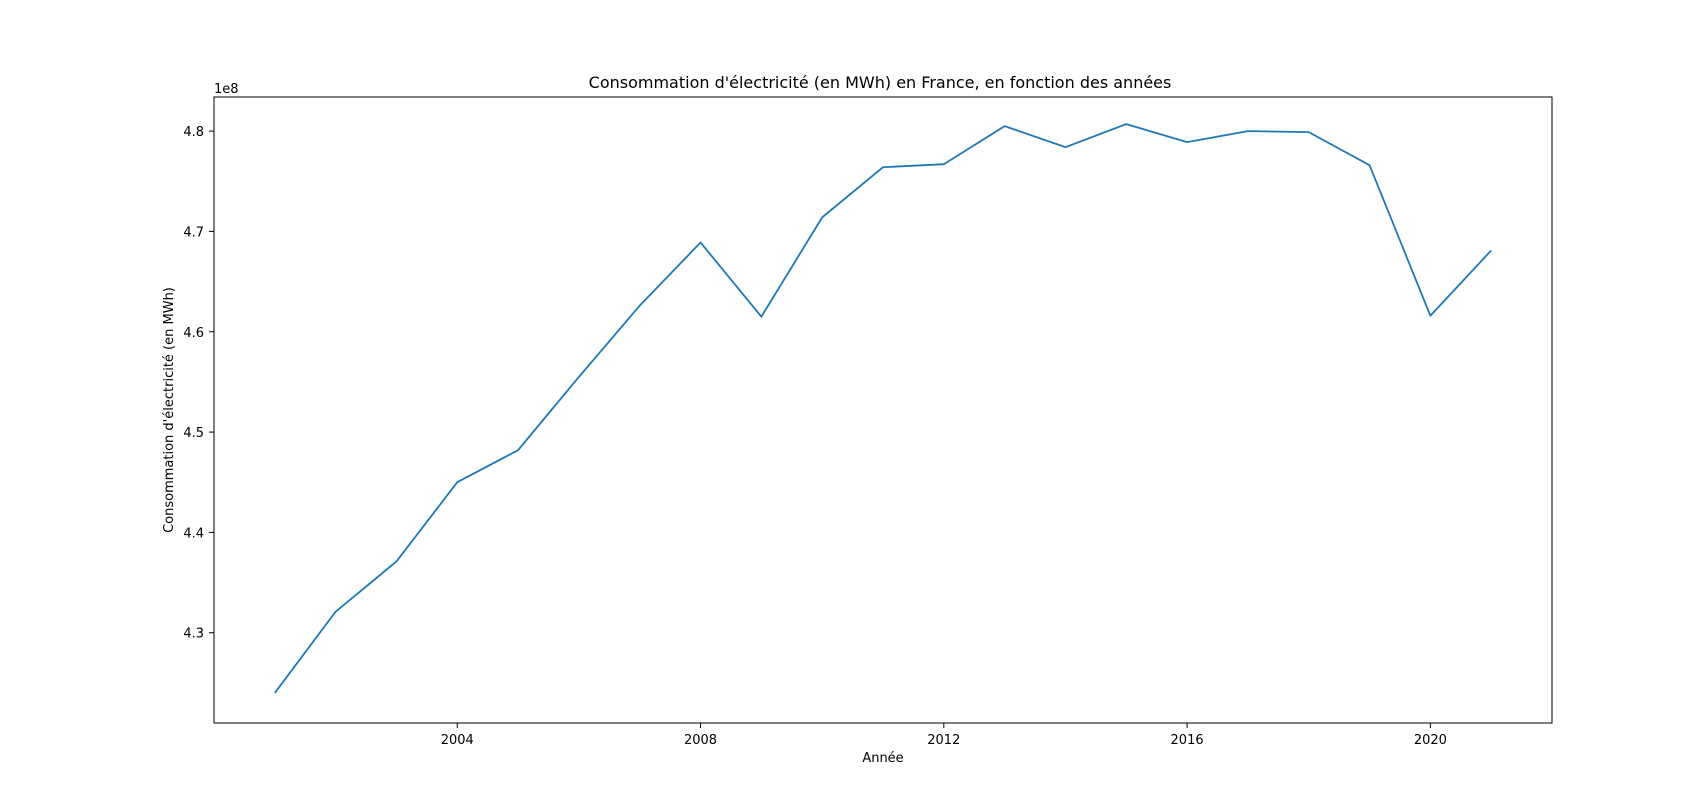 The image size is (1700, 800). Describe the element at coordinates (193, 533) in the screenshot. I see `y-tick-label: 4.4` at that location.